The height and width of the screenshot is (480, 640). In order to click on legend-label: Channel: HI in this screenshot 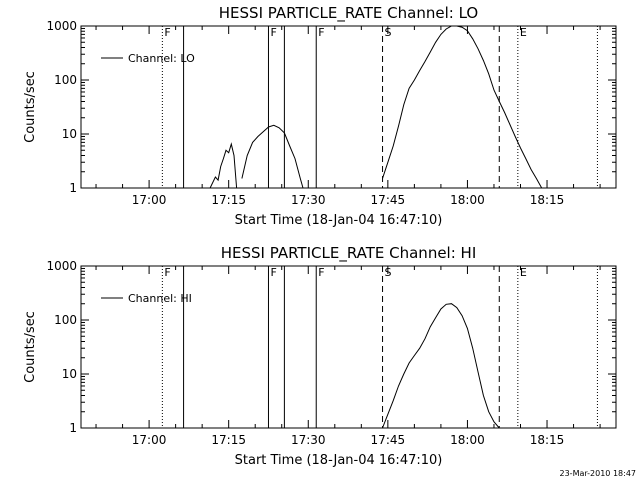, I will do `click(160, 298)`.